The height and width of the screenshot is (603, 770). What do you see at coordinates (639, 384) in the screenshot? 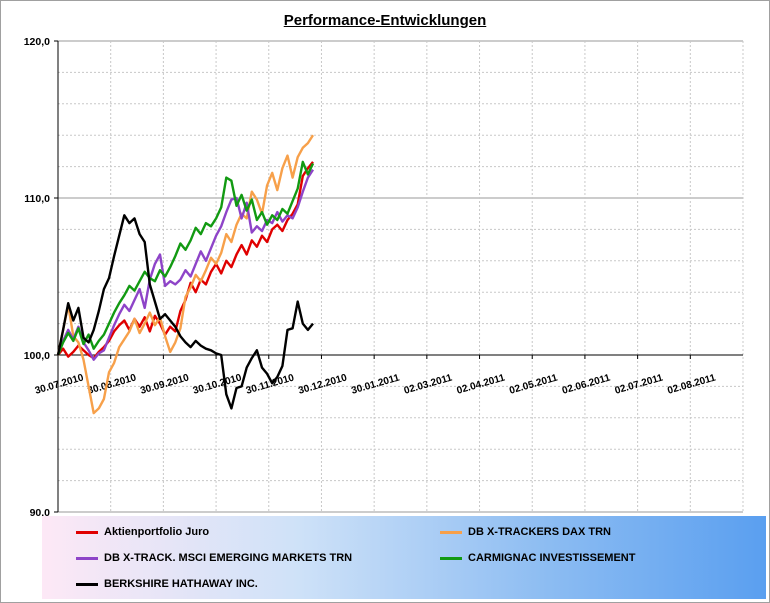
I see `x-tick-label: 02.07.2011` at bounding box center [639, 384].